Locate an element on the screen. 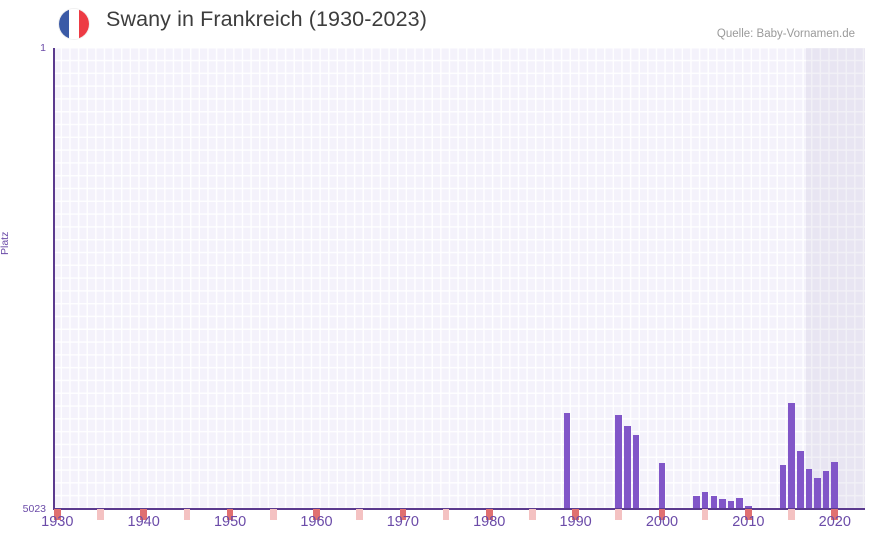 Image resolution: width=873 pixels, height=552 pixels. chart-source: Quelle: Baby-Vornamen.de is located at coordinates (785, 34).